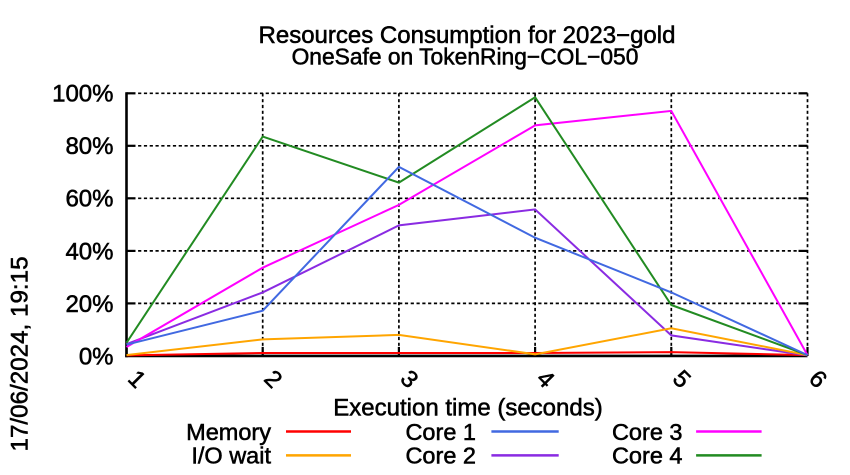  What do you see at coordinates (467, 408) in the screenshot?
I see `svg-text: Execution time (seconds)` at bounding box center [467, 408].